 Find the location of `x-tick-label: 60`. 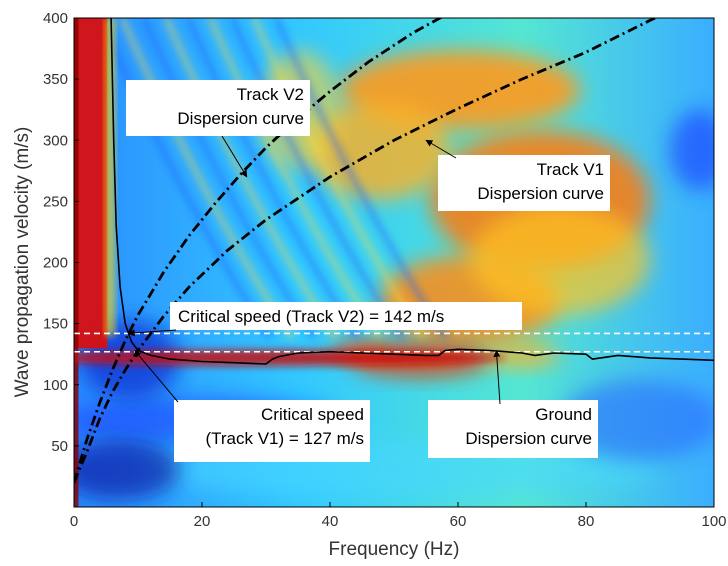

x-tick-label: 60 is located at coordinates (458, 521).